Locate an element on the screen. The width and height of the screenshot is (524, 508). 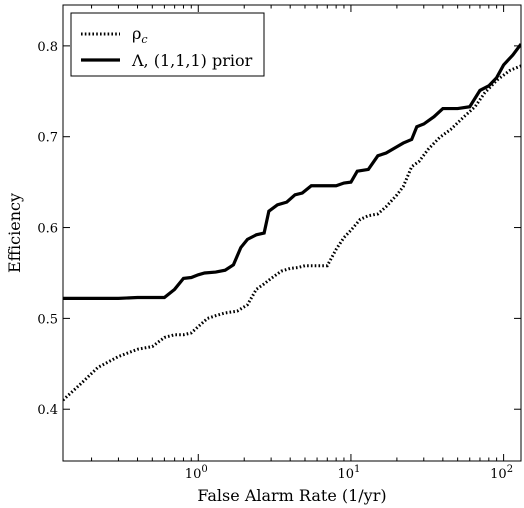
y-tick-label: 0.8 is located at coordinates (47, 47).